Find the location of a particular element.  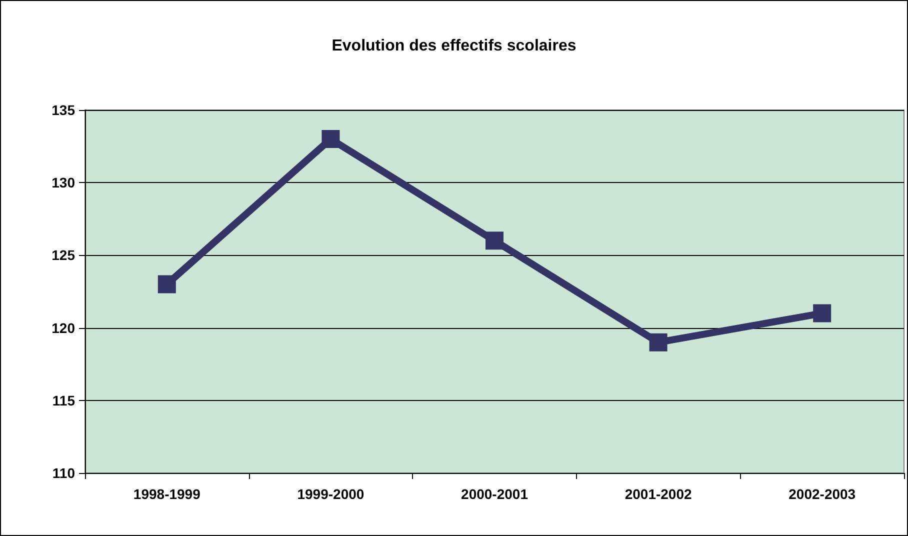

y-tick-label: 115 is located at coordinates (64, 400).